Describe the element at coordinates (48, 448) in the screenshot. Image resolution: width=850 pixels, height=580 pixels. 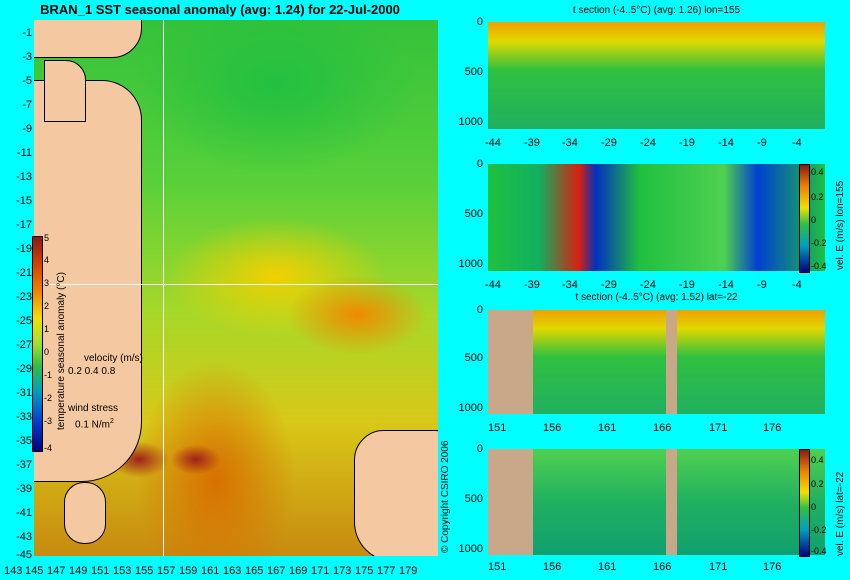
I see `colorbar-tick: -4` at that location.